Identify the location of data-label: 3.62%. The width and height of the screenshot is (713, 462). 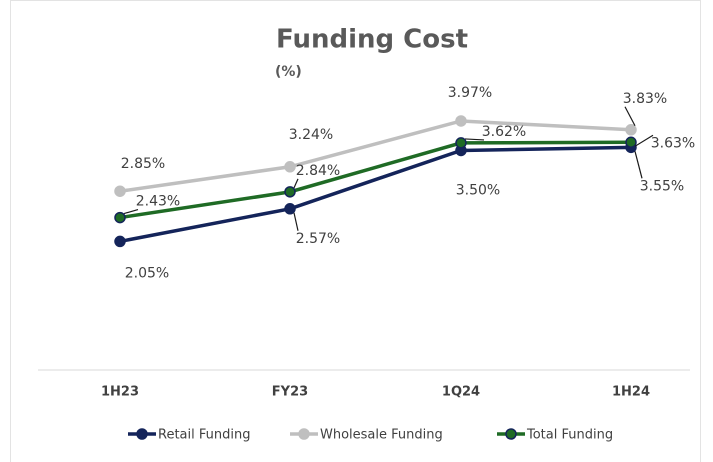
(504, 132).